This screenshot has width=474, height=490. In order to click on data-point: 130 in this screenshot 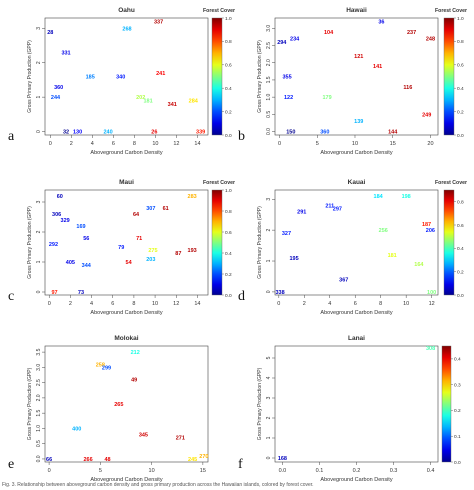, I will do `click(77, 133)`.